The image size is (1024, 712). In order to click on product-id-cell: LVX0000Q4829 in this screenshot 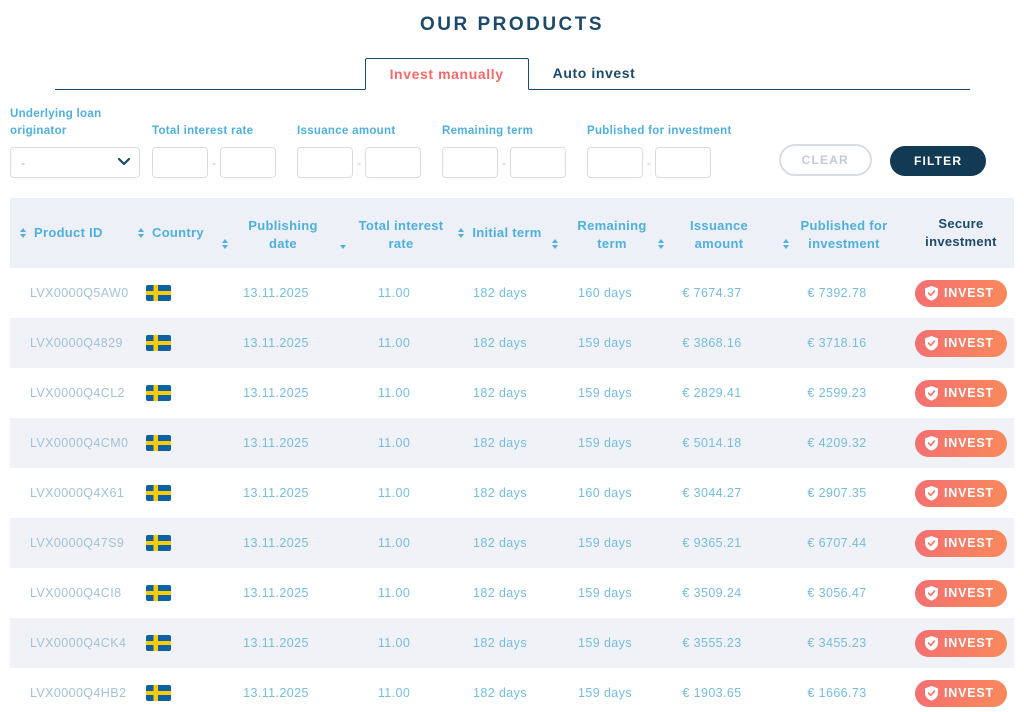, I will do `click(76, 343)`.